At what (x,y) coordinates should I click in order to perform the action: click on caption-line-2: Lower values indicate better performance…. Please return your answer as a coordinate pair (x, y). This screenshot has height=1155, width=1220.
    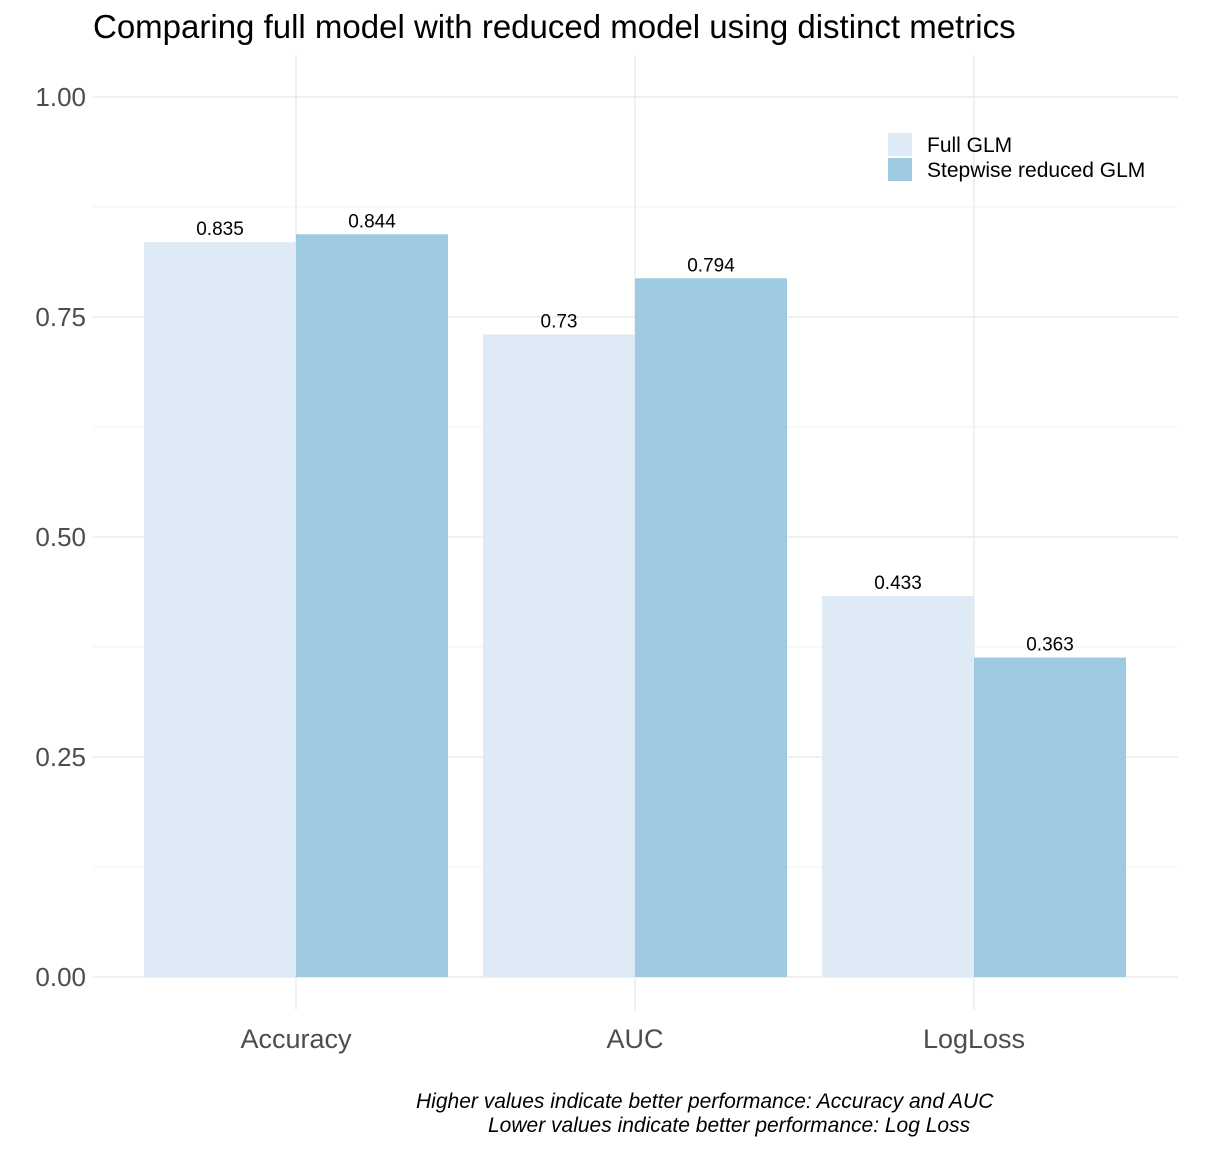
    Looking at the image, I should click on (729, 1125).